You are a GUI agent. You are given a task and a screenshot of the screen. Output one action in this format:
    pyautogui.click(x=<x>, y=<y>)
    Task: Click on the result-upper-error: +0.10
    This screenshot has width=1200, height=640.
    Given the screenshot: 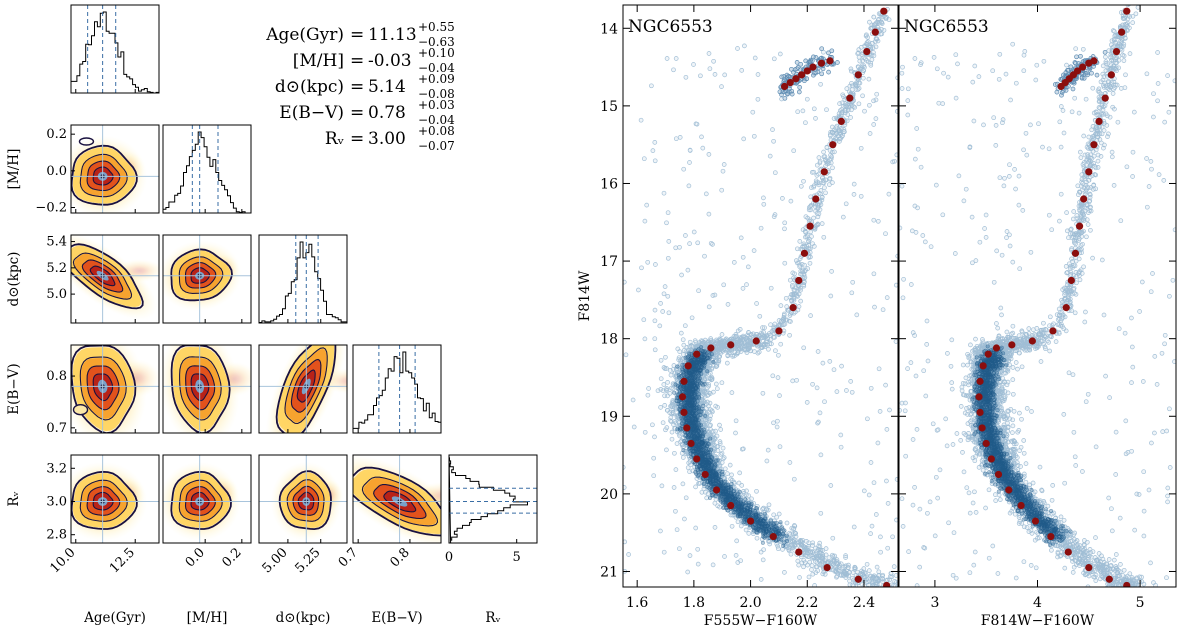 What is the action you would take?
    pyautogui.click(x=436, y=53)
    